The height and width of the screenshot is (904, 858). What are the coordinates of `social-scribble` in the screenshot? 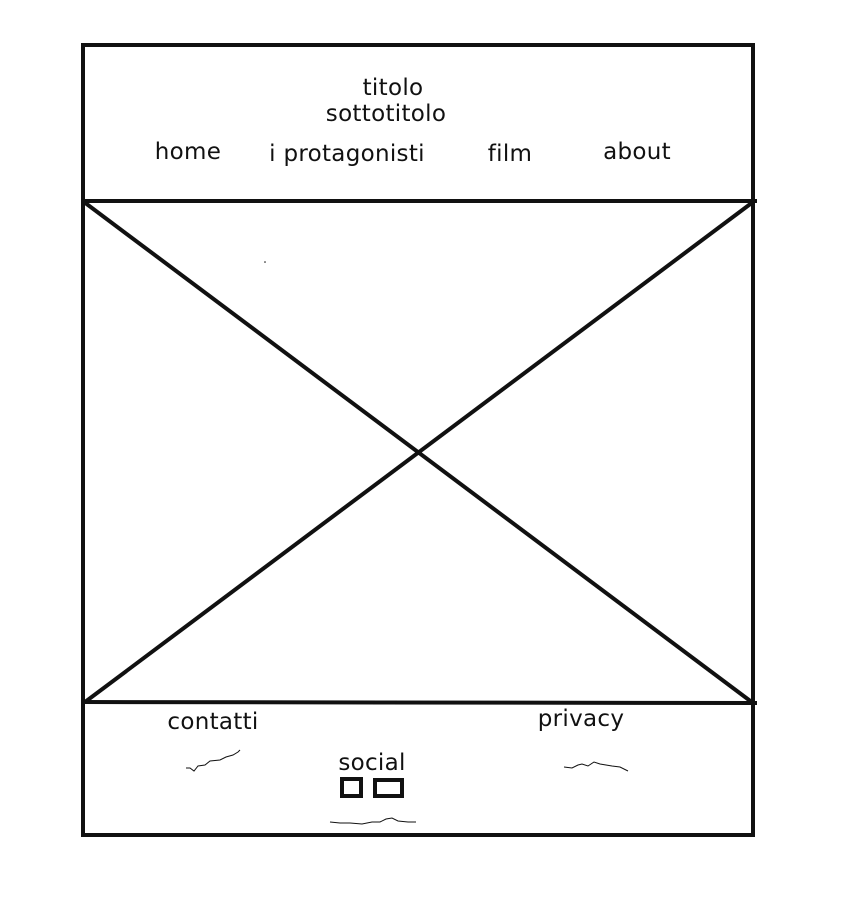 It's located at (372, 821).